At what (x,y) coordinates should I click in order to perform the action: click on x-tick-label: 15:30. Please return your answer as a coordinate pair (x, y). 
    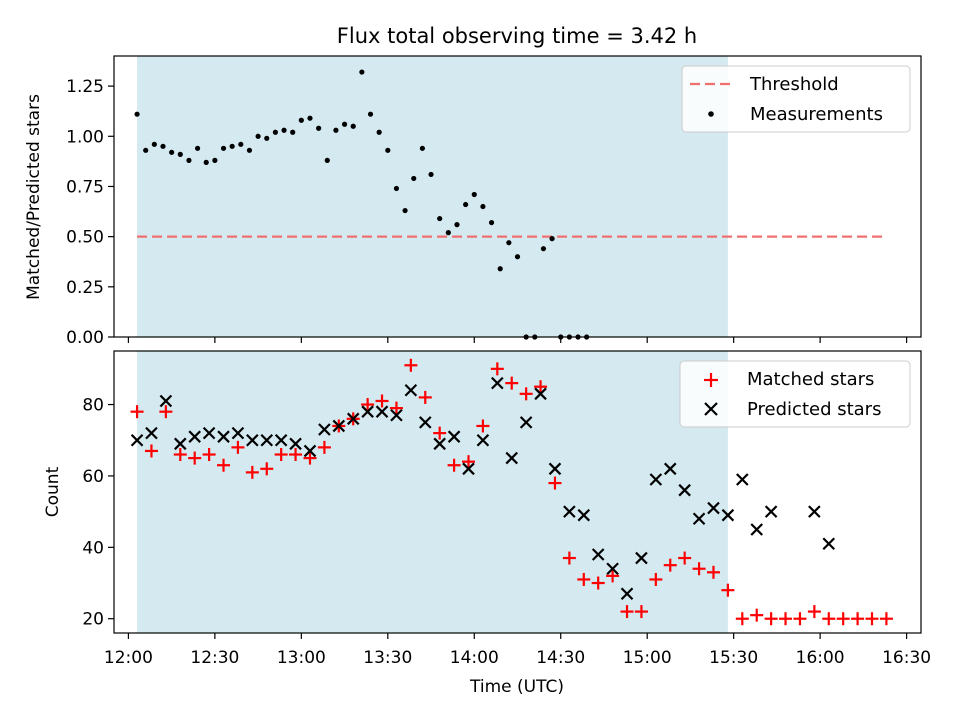
    Looking at the image, I should click on (733, 658).